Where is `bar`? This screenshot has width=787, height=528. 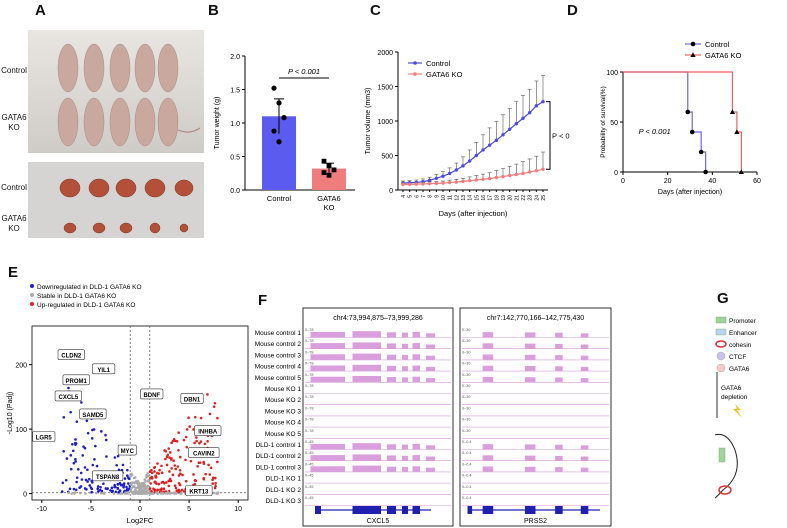
bar is located at coordinates (329, 179).